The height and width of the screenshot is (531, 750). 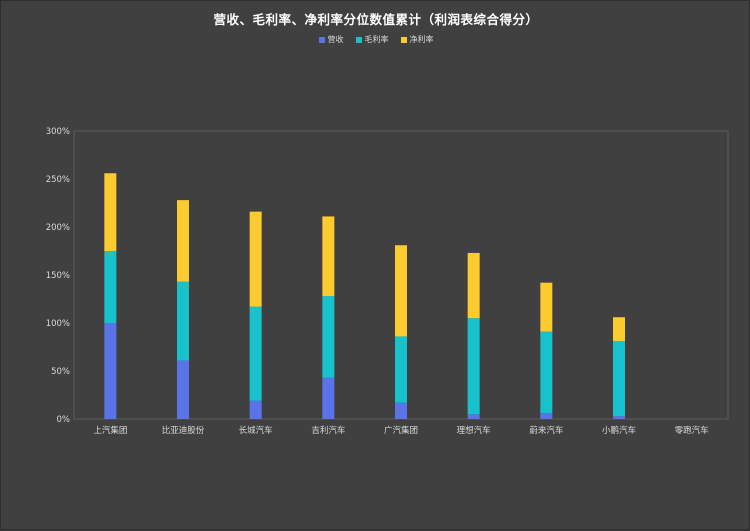 I want to click on y-tick-label: 300%, so click(x=58, y=132).